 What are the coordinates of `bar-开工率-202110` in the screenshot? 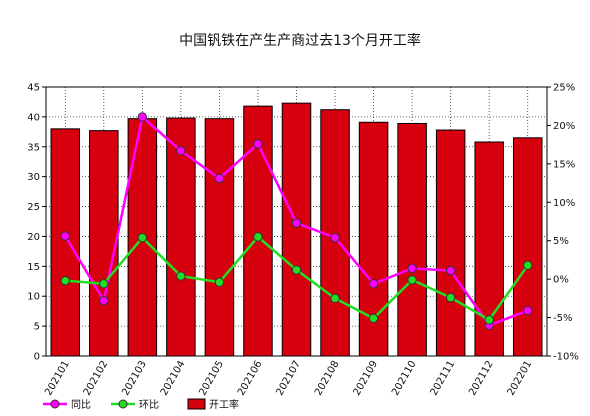 It's located at (412, 239).